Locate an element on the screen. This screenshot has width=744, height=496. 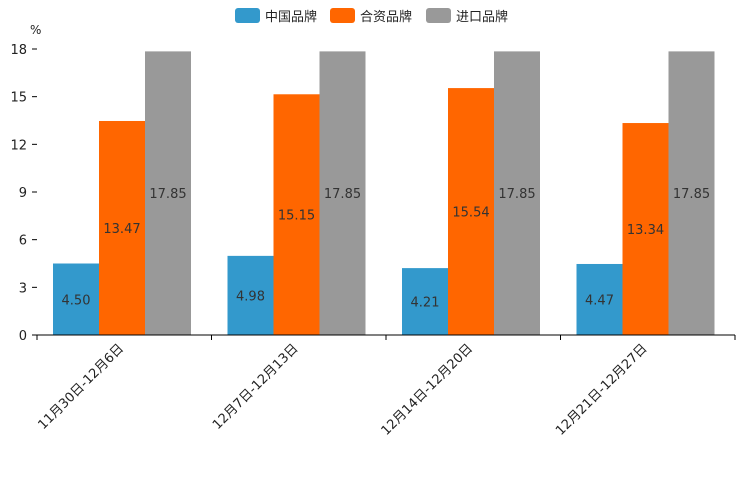
bar-value-label: 4.21 is located at coordinates (425, 303).